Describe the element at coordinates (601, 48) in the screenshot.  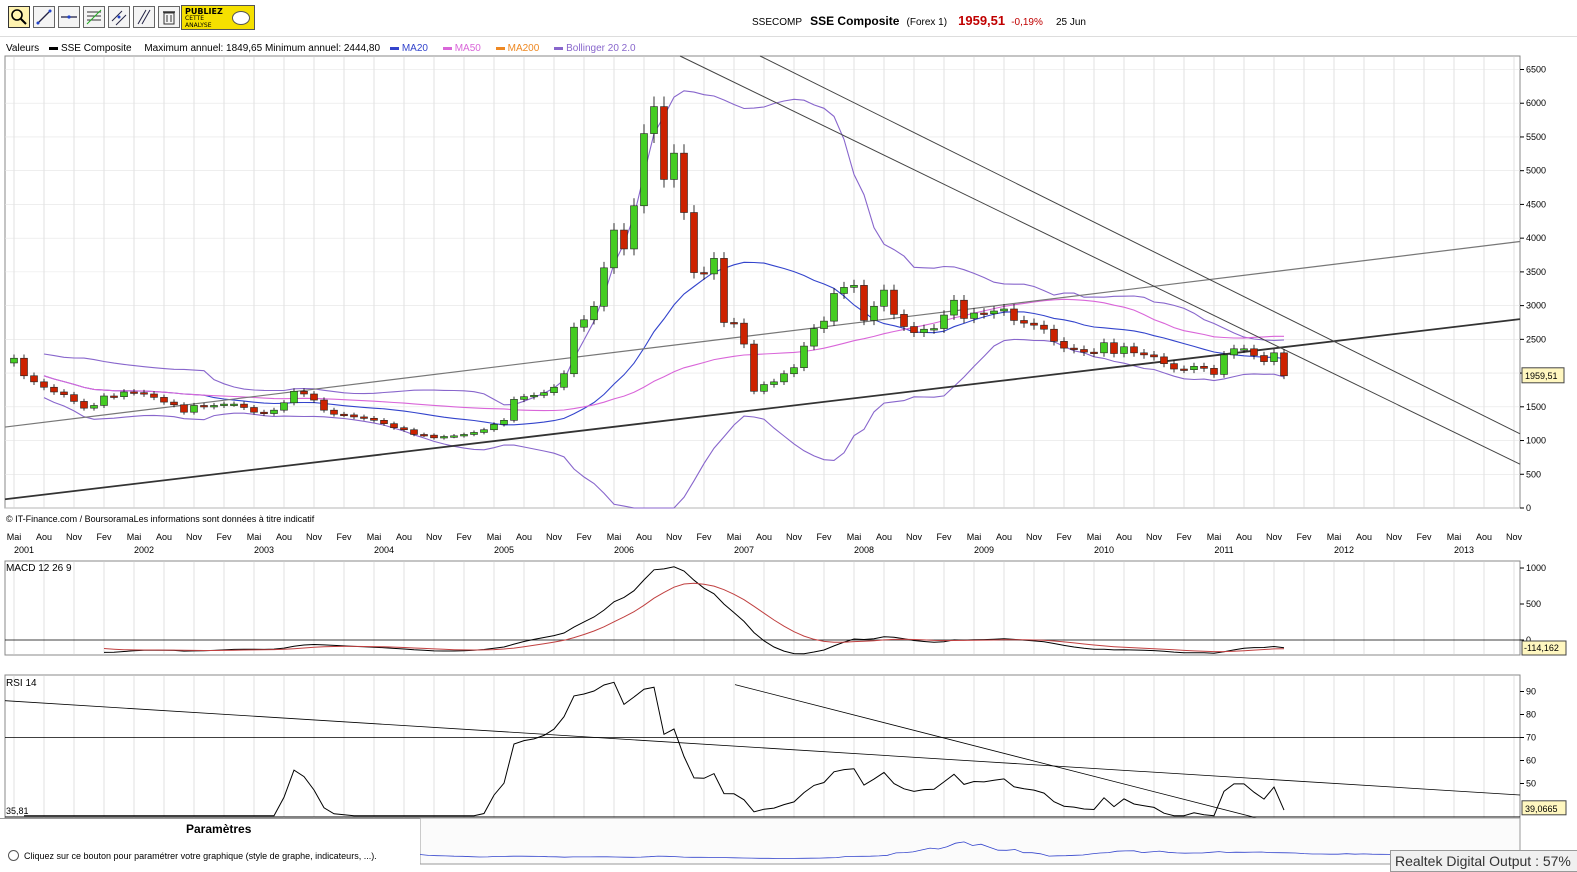
I see `legend-bollinger-label: Bollinger 20 2.0` at that location.